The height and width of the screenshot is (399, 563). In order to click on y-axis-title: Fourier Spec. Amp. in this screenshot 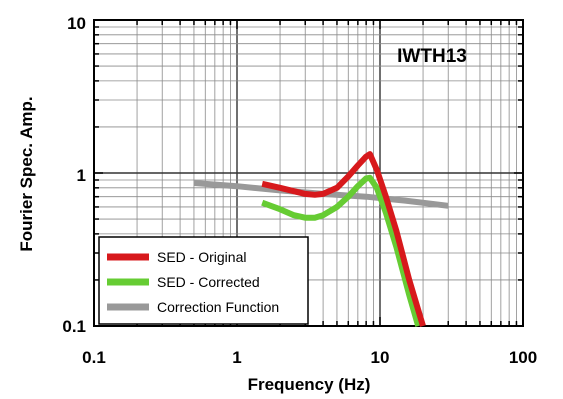, I will do `click(26, 173)`.